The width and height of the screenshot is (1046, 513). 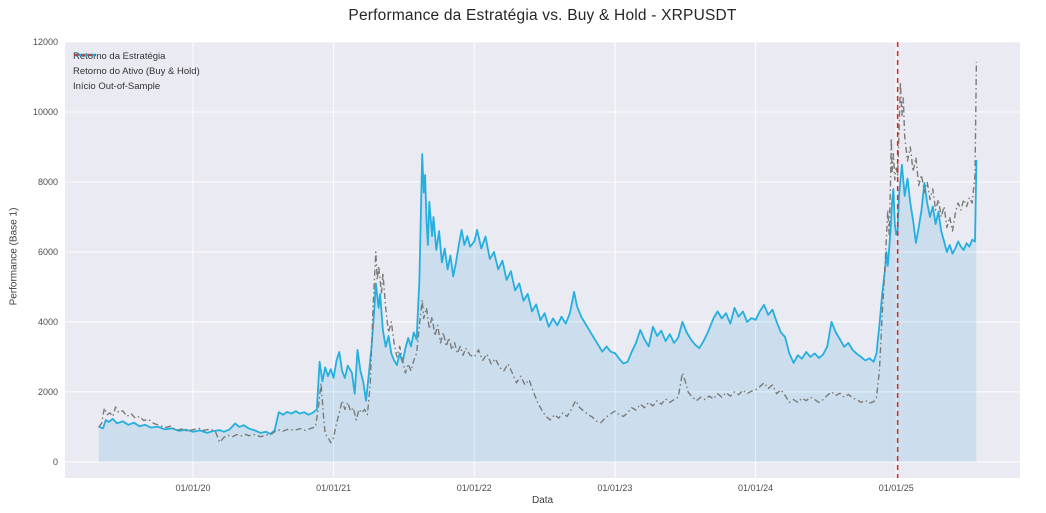 I want to click on x-tick-label: 01/01/21, so click(x=333, y=488).